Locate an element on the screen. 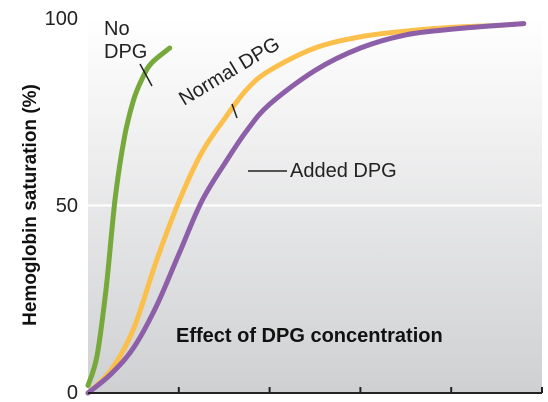  label-added-dpg: Added DPG is located at coordinates (343, 171).